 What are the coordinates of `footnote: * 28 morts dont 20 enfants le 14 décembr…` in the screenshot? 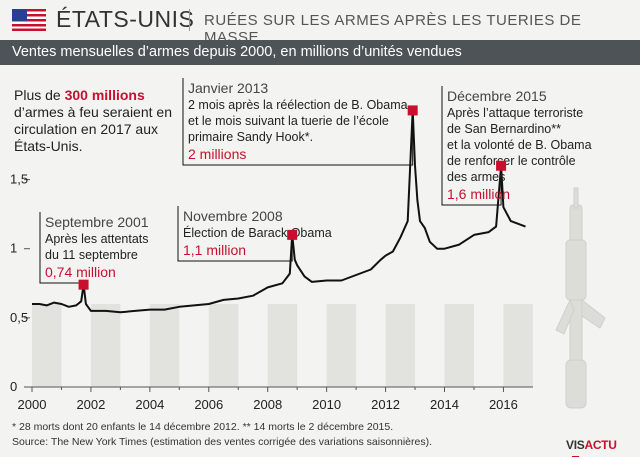 It's located at (203, 427).